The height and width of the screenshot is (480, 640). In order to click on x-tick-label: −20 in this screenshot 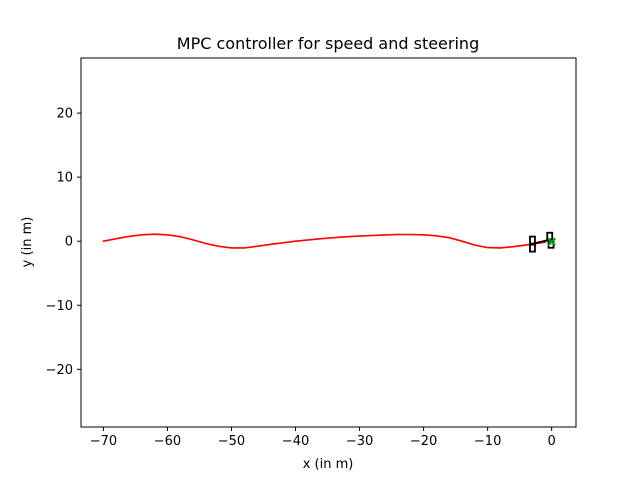, I will do `click(423, 441)`.